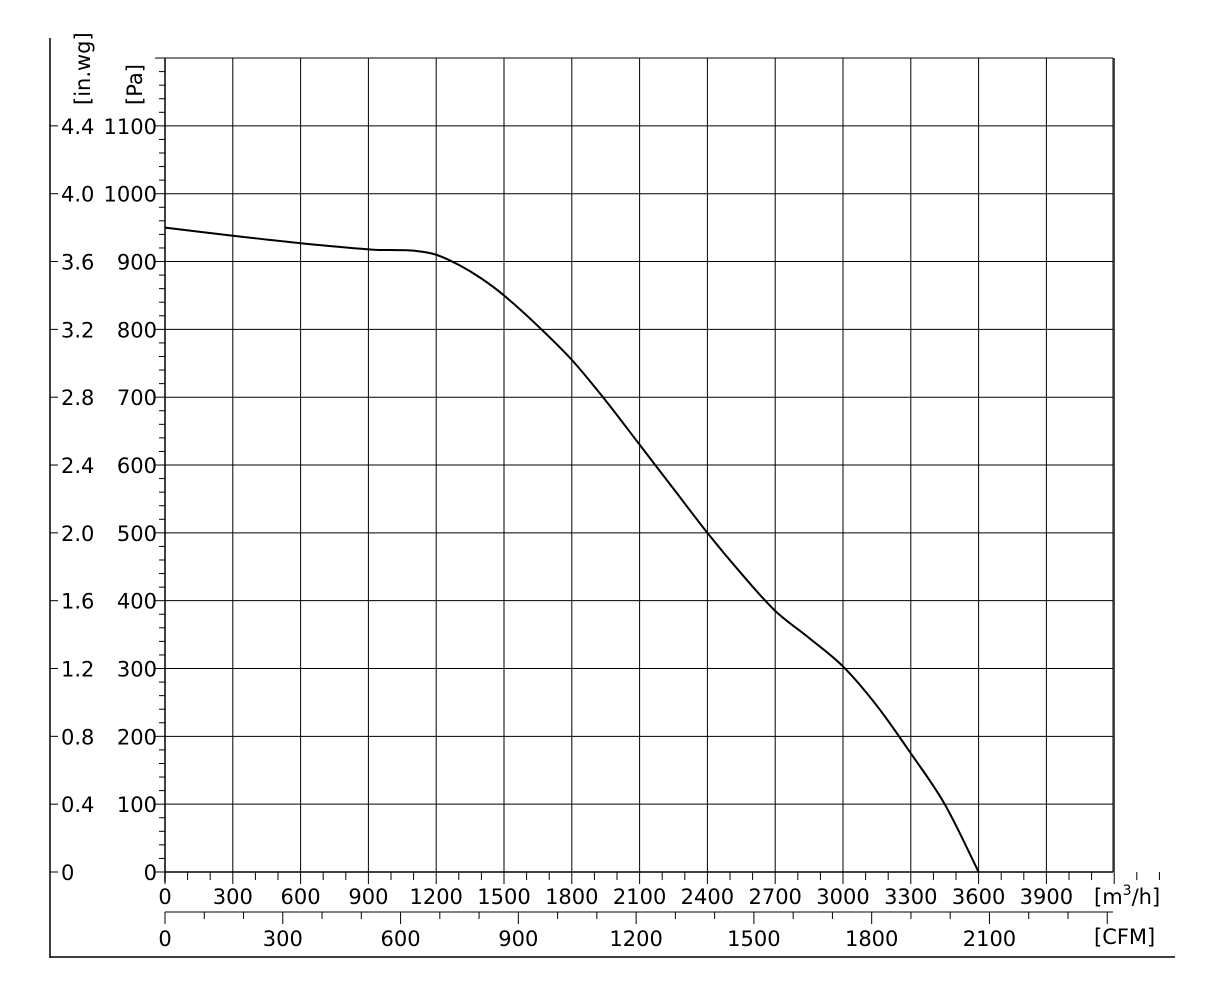 Image resolution: width=1220 pixels, height=988 pixels. Describe the element at coordinates (137, 398) in the screenshot. I see `pa-tick-label: 700` at that location.